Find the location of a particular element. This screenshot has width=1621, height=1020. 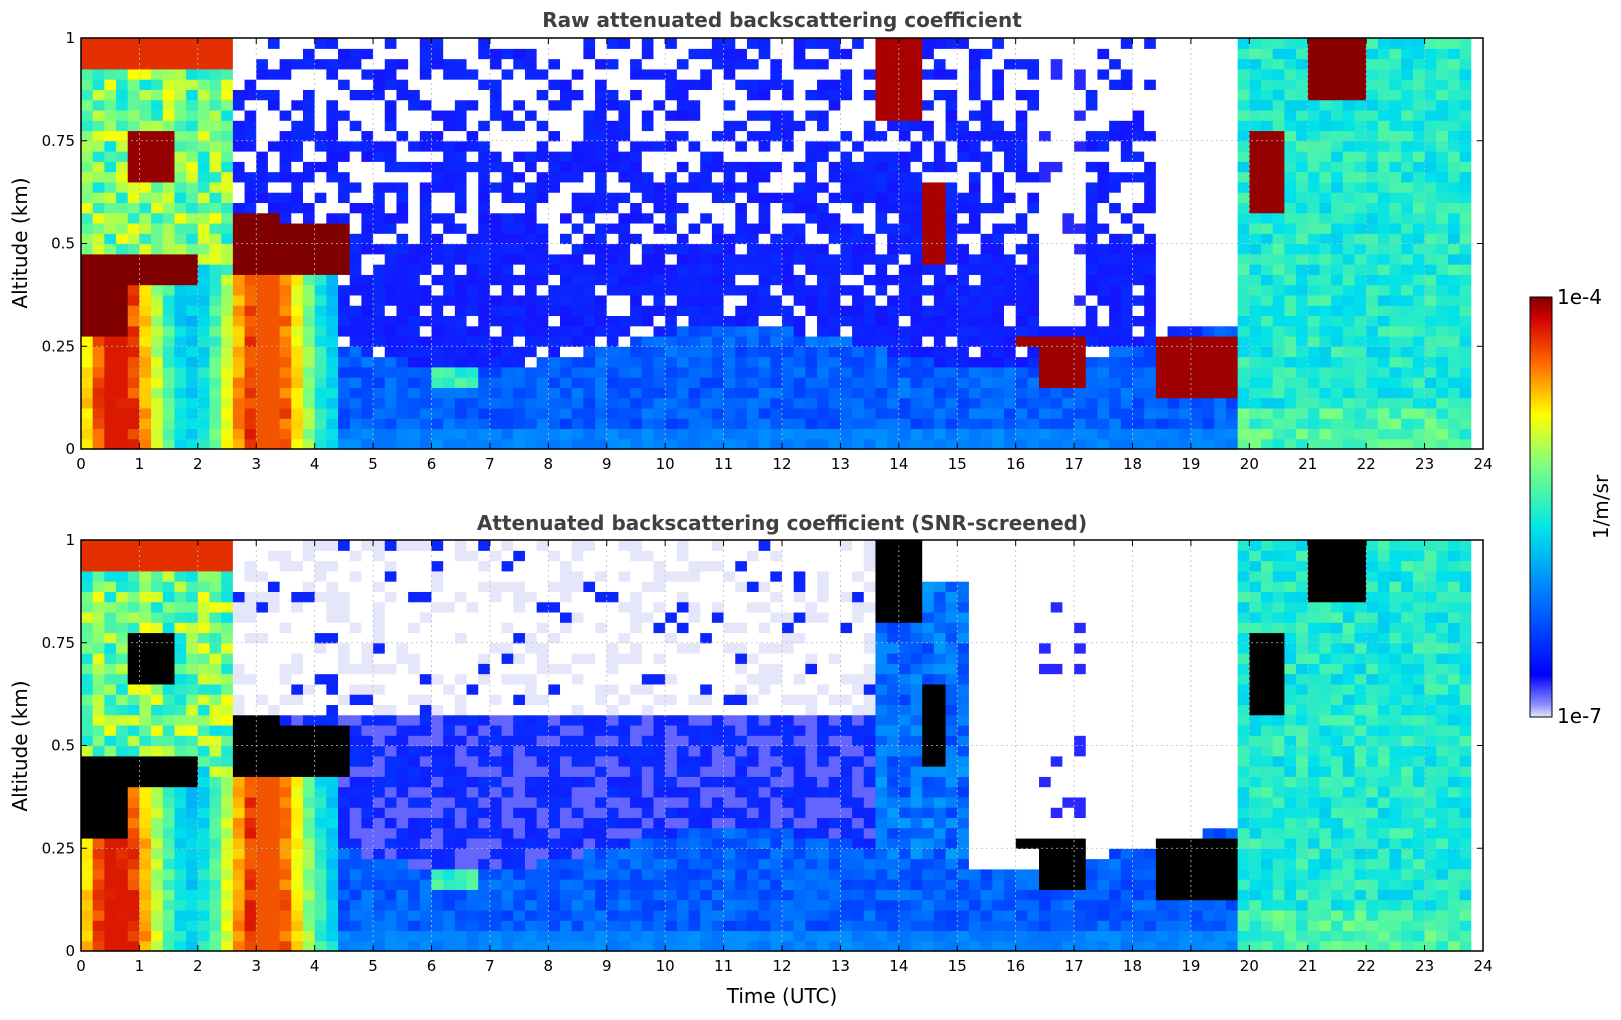

panel2-cell is located at coordinates (98, 689).